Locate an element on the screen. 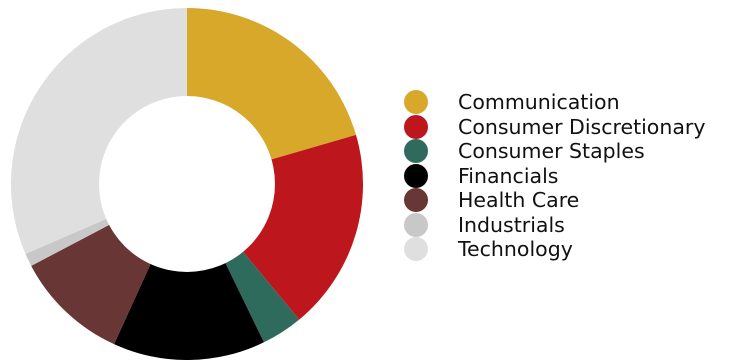 This screenshot has height=360, width=740. legend-swatch-communication is located at coordinates (416, 102).